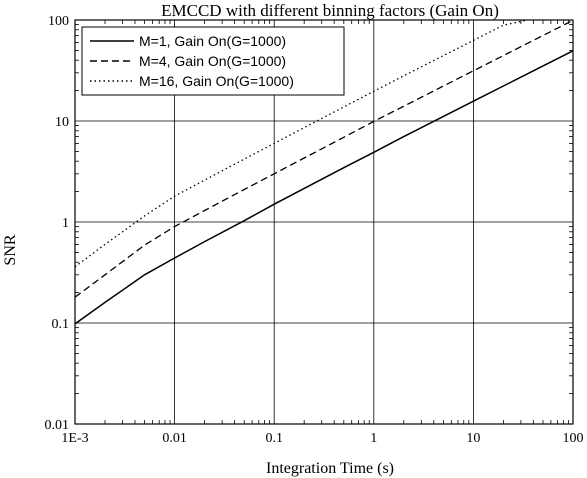  Describe the element at coordinates (174, 438) in the screenshot. I see `x-tick-label: 0.01` at that location.